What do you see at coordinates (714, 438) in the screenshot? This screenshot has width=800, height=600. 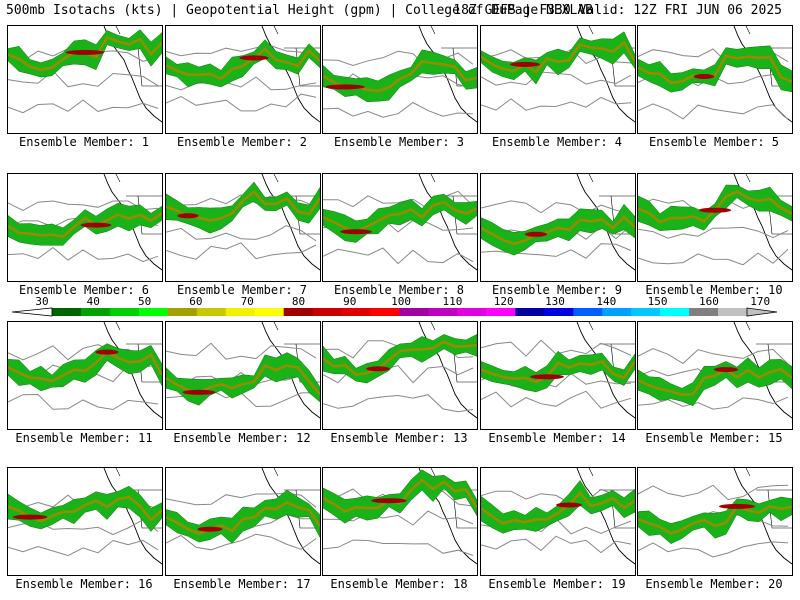 I see `ensemble-member-label: Ensemble Member: 15` at bounding box center [714, 438].